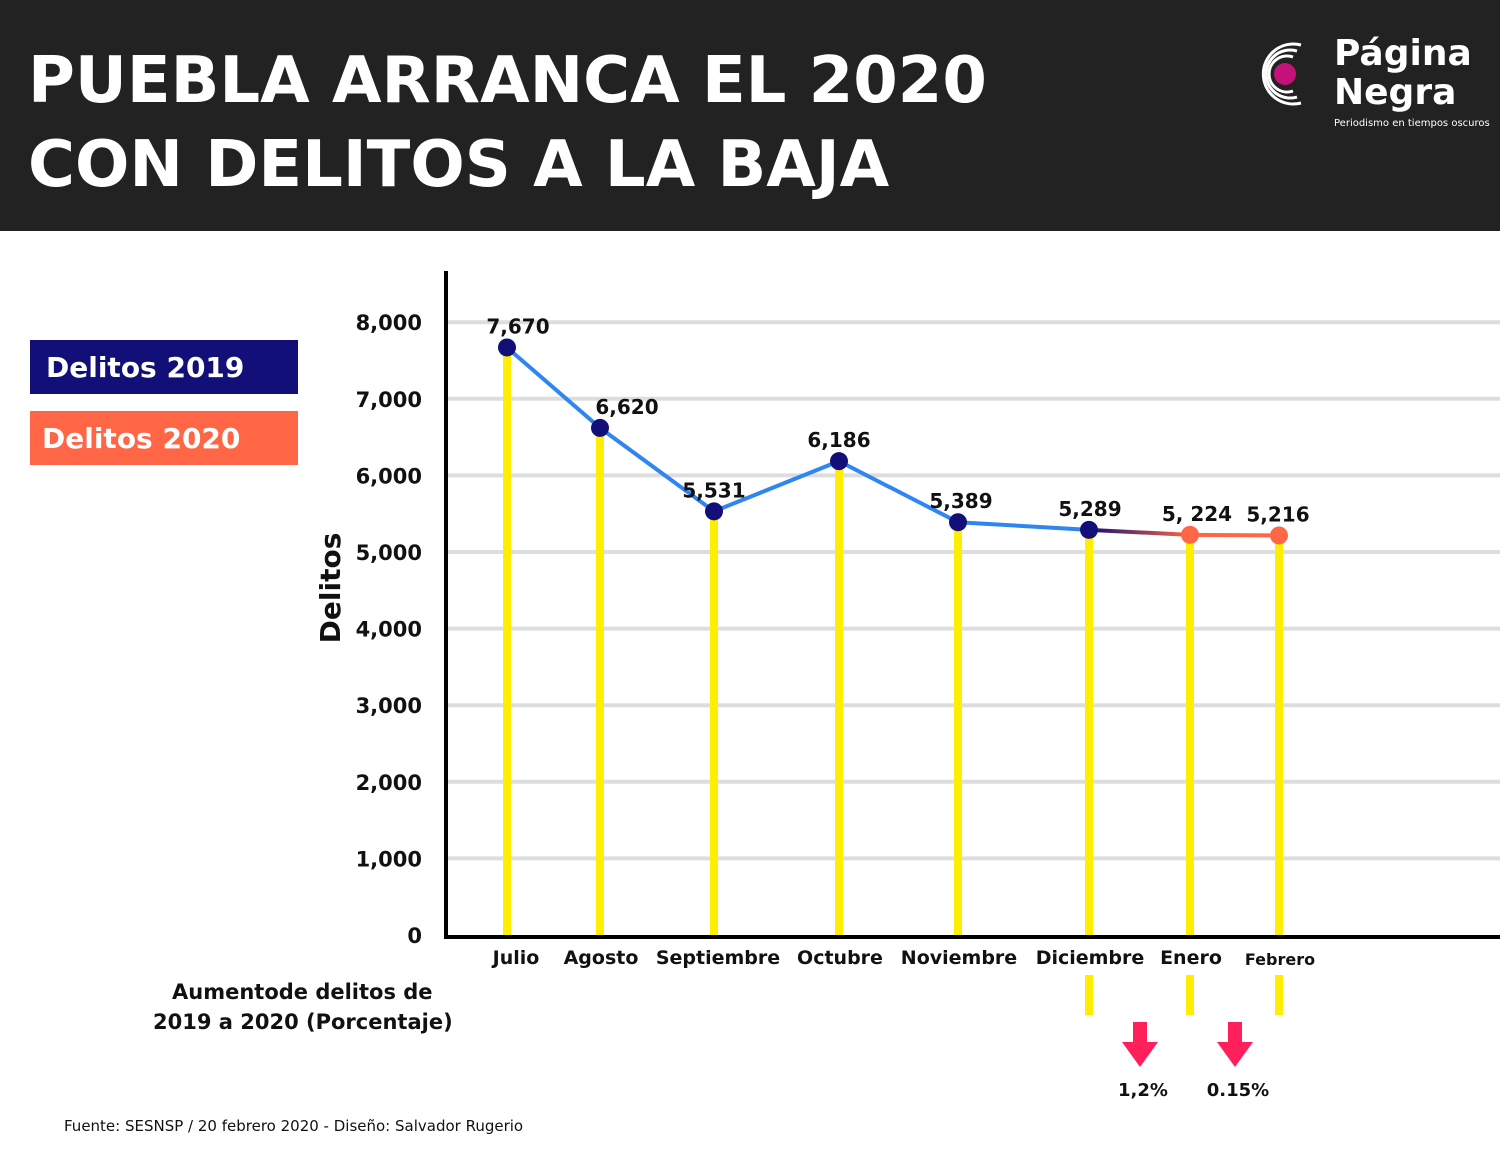 The width and height of the screenshot is (1500, 1167). What do you see at coordinates (1238, 1090) in the screenshot?
I see `percent-change-value: 0.15%` at bounding box center [1238, 1090].